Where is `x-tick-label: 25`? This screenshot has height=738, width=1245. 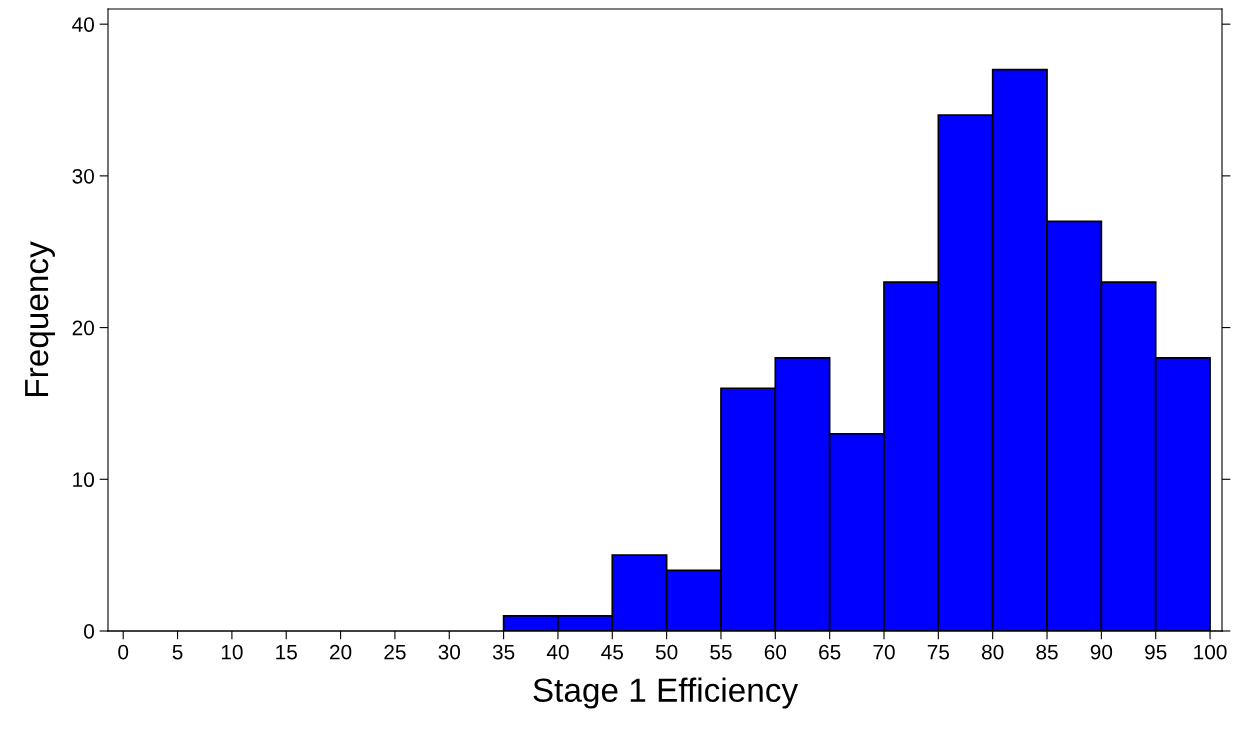
x-tick-label: 25 is located at coordinates (395, 652).